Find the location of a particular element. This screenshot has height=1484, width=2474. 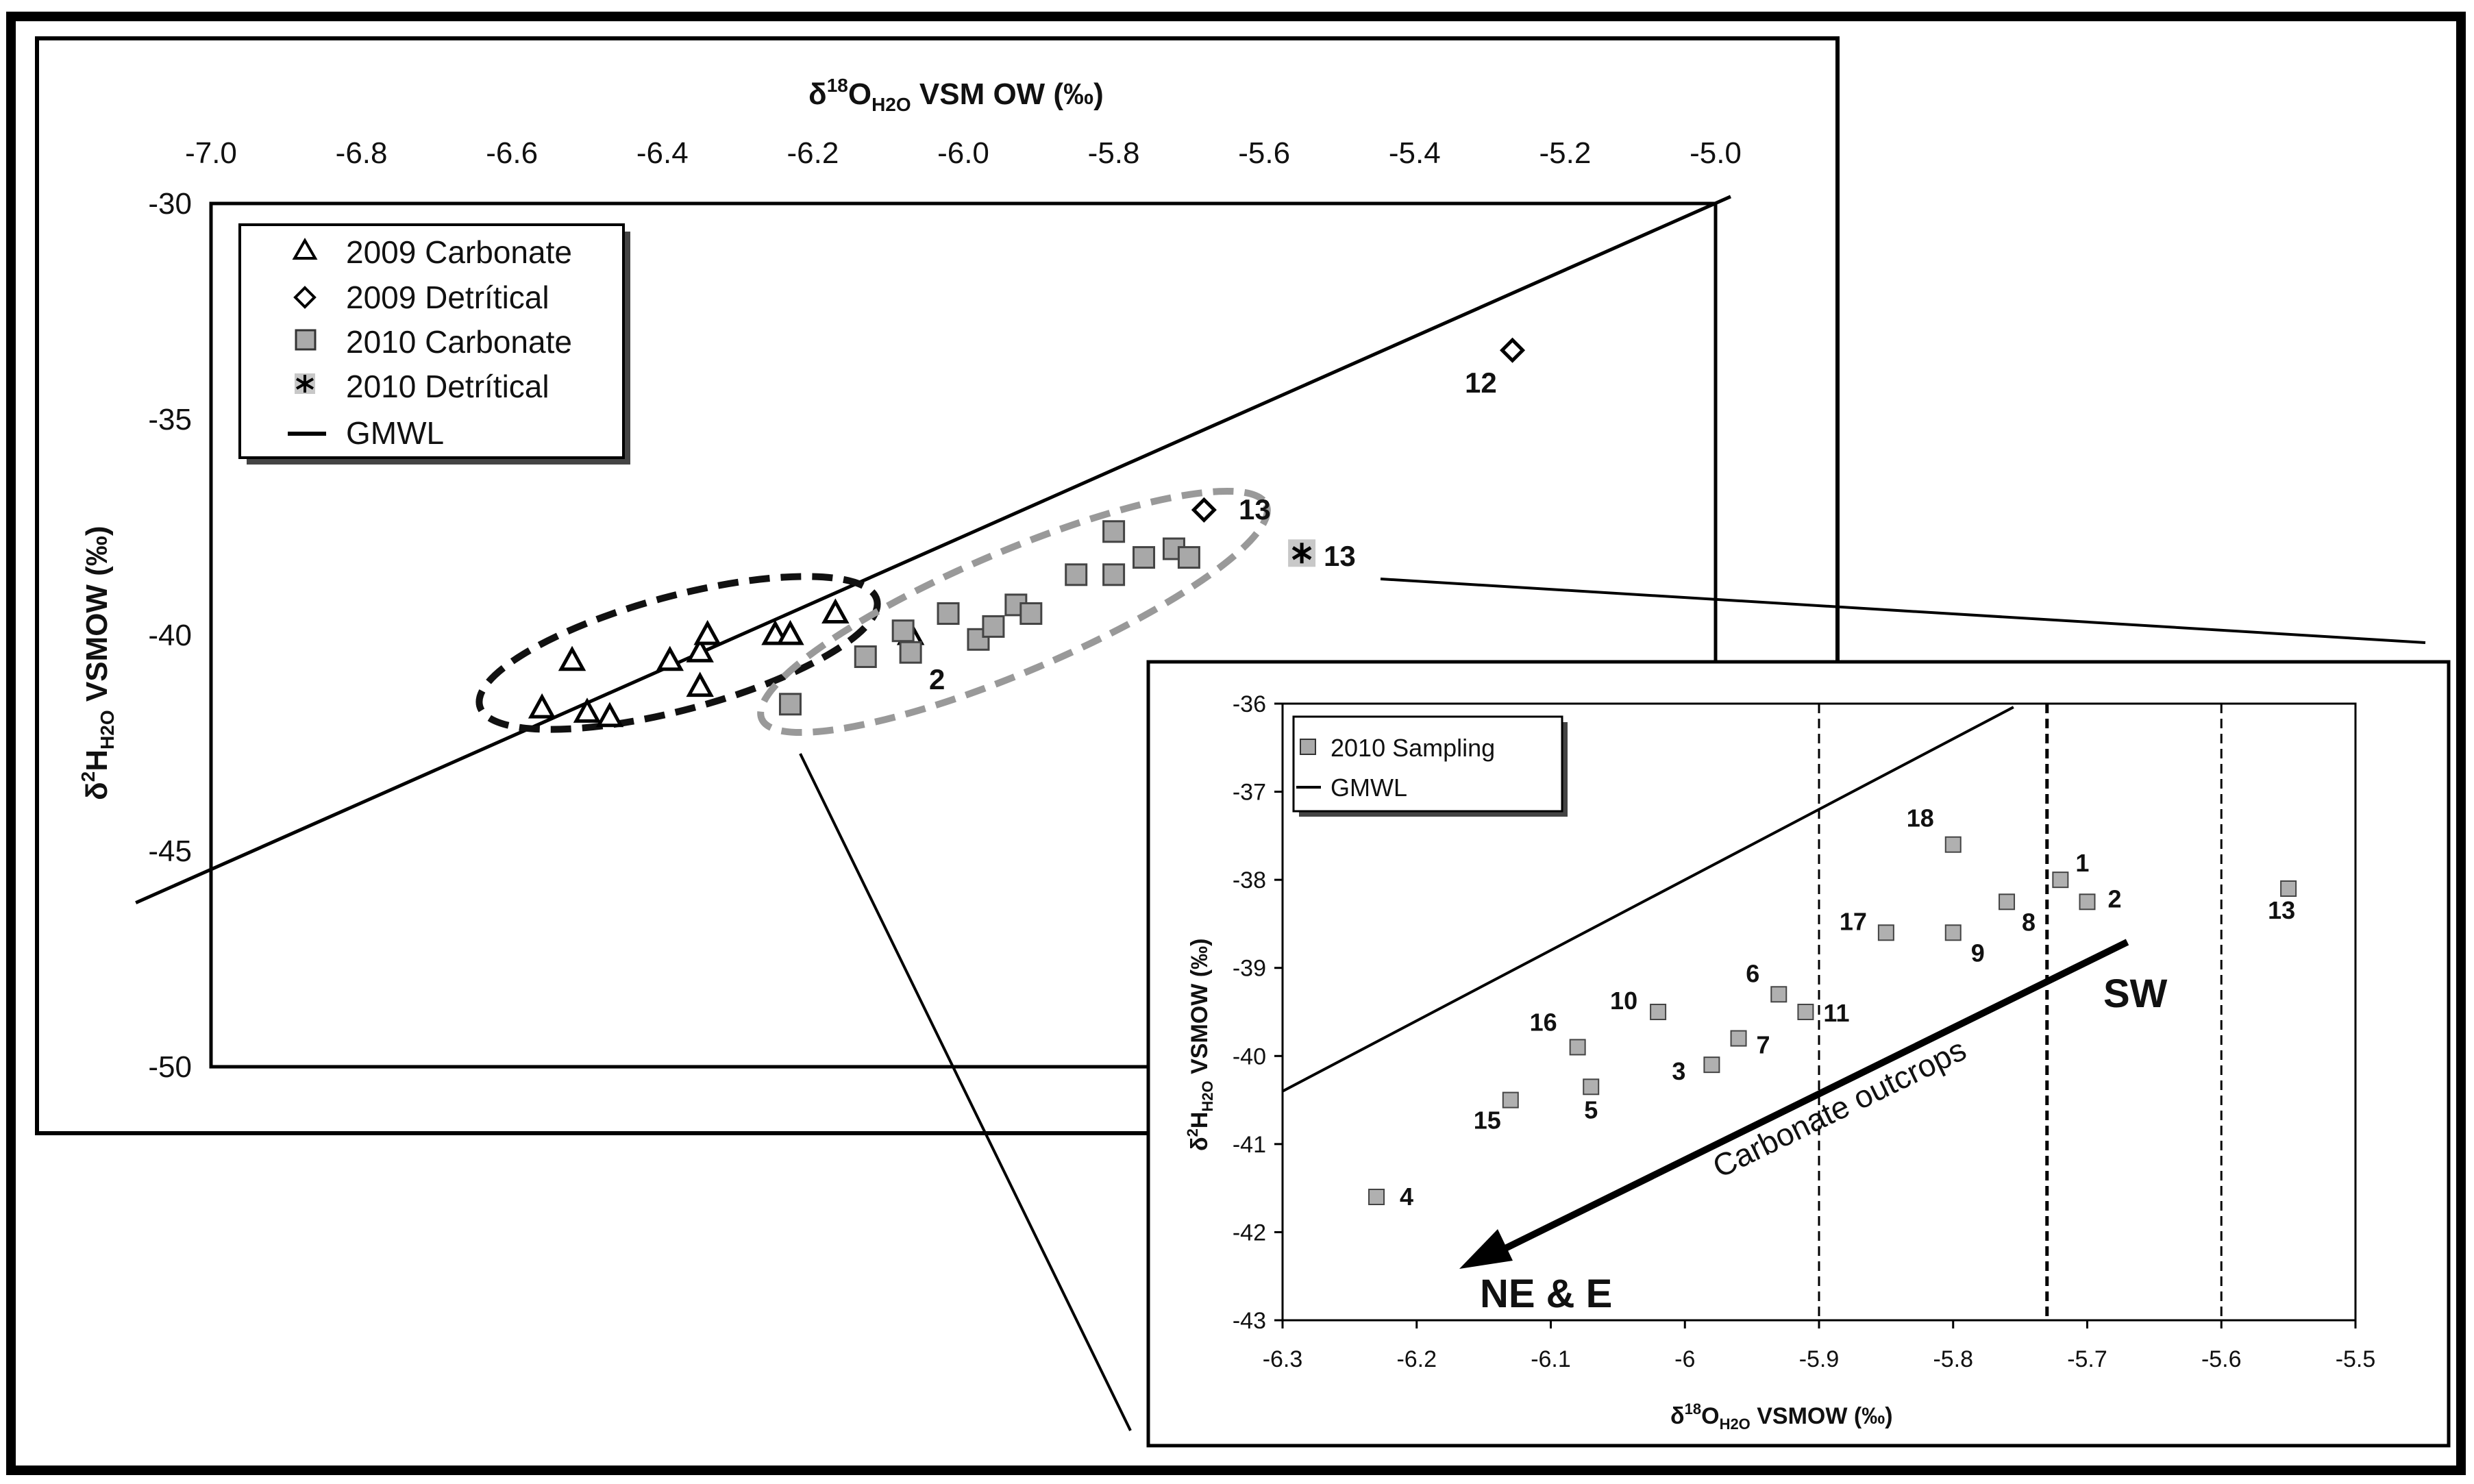

inset-x-tick-label: -5.5 is located at coordinates (2356, 1359).